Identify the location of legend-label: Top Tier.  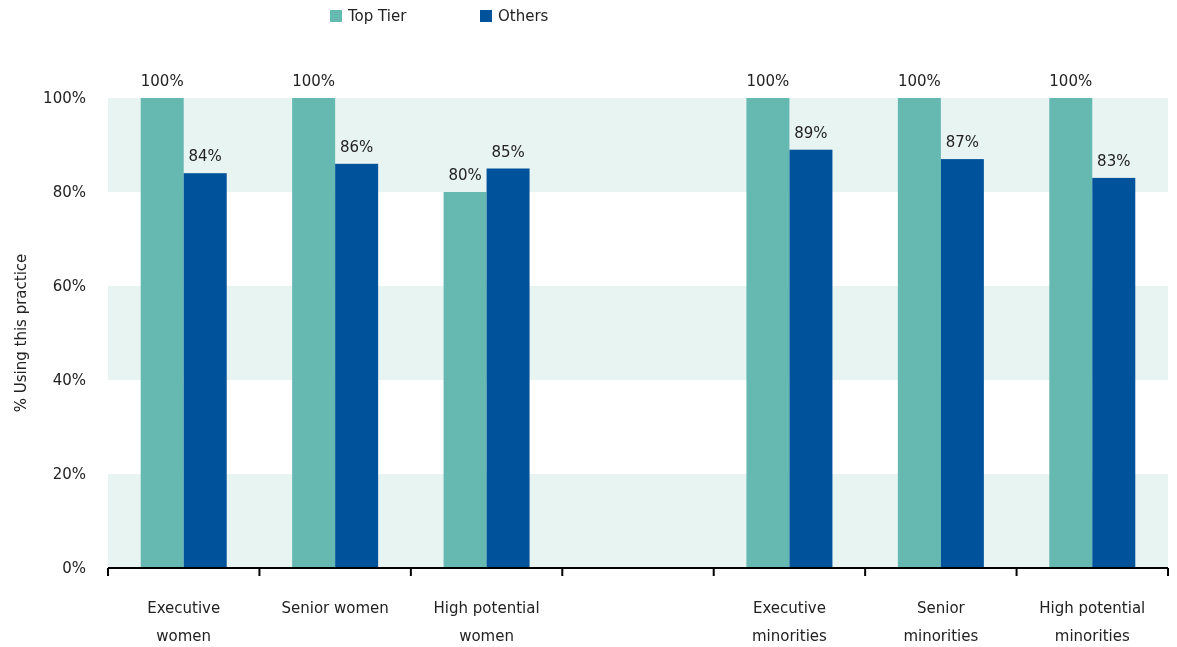
(377, 16).